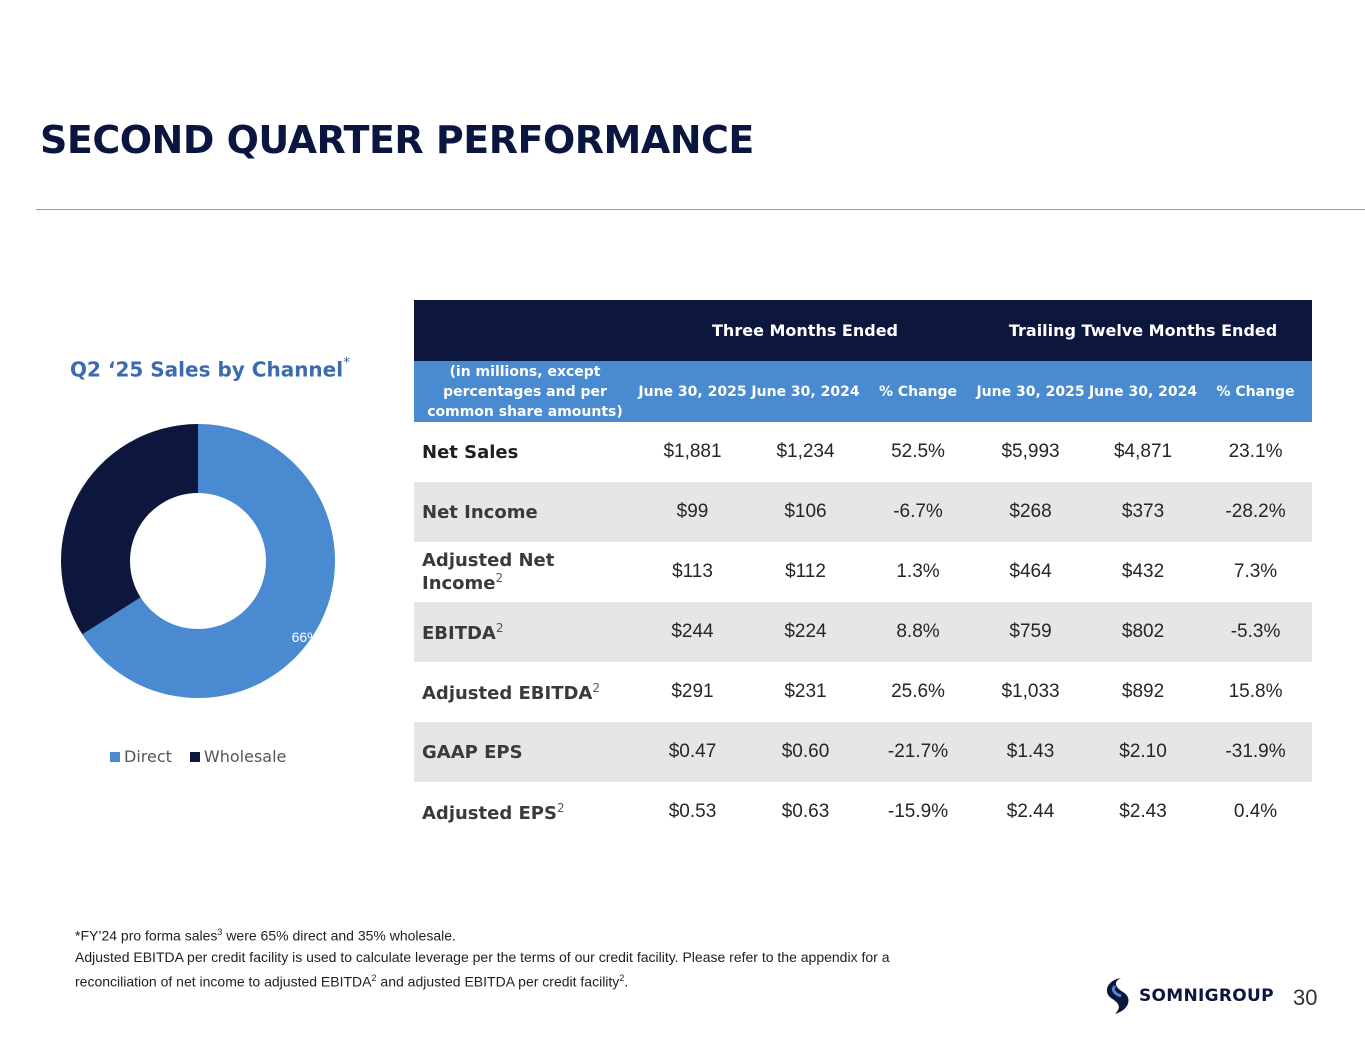 The image size is (1365, 1055). Describe the element at coordinates (1030, 691) in the screenshot. I see `table-cell: $1,033` at that location.